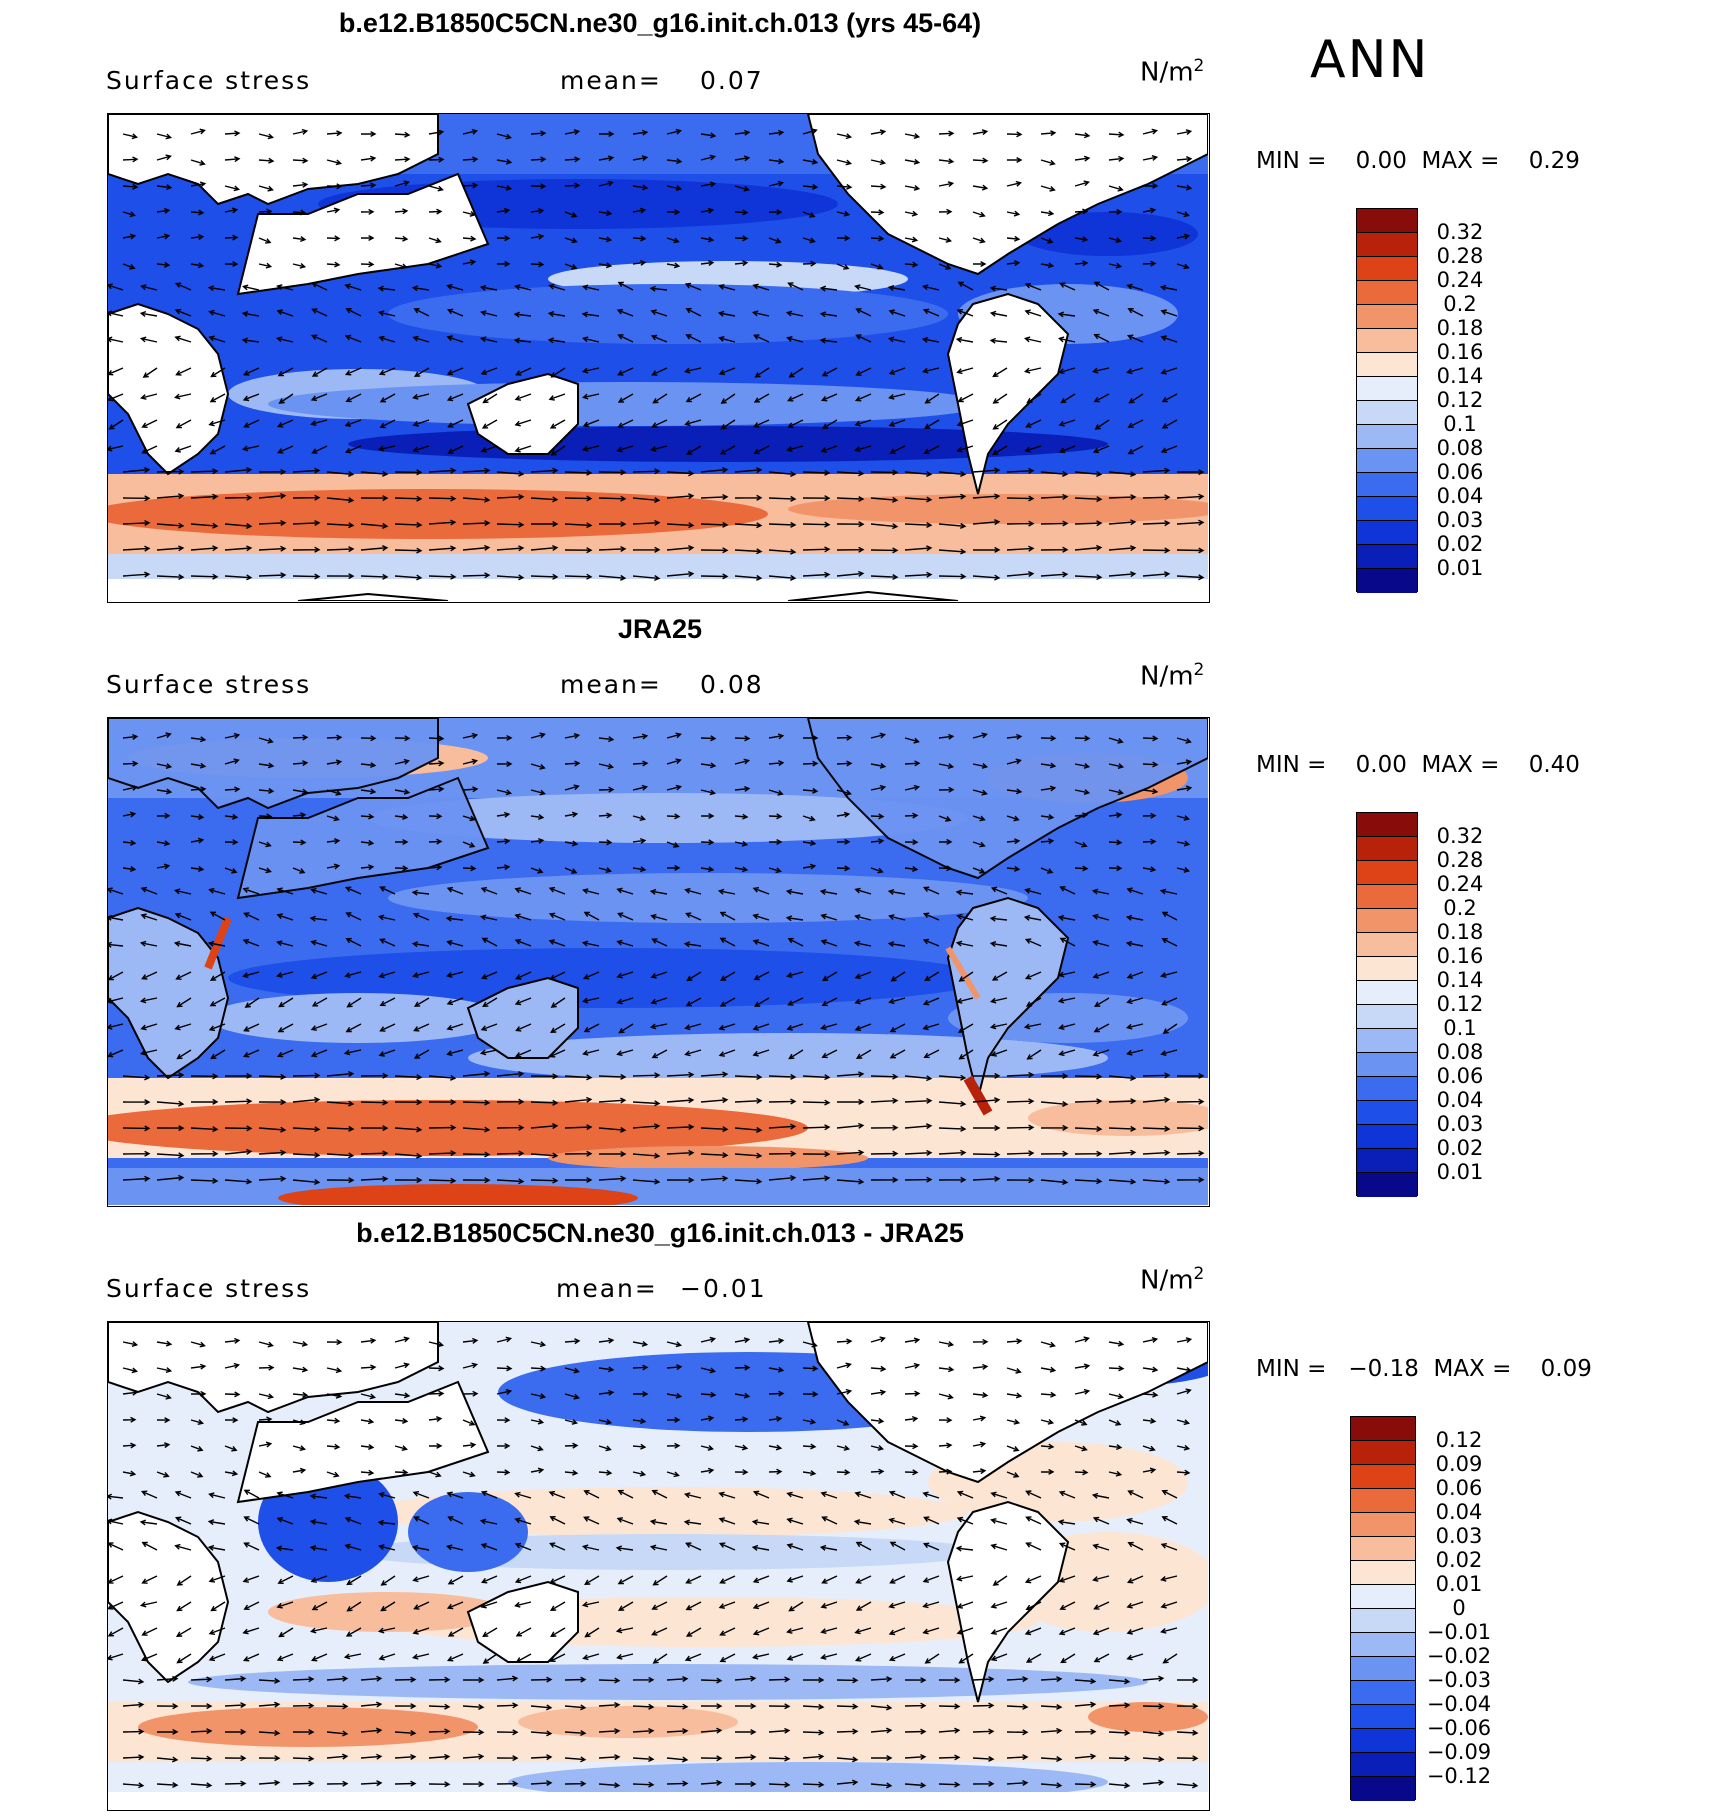 Image resolution: width=1710 pixels, height=1819 pixels. What do you see at coordinates (1172, 1280) in the screenshot?
I see `panel-3-units: N/m2` at bounding box center [1172, 1280].